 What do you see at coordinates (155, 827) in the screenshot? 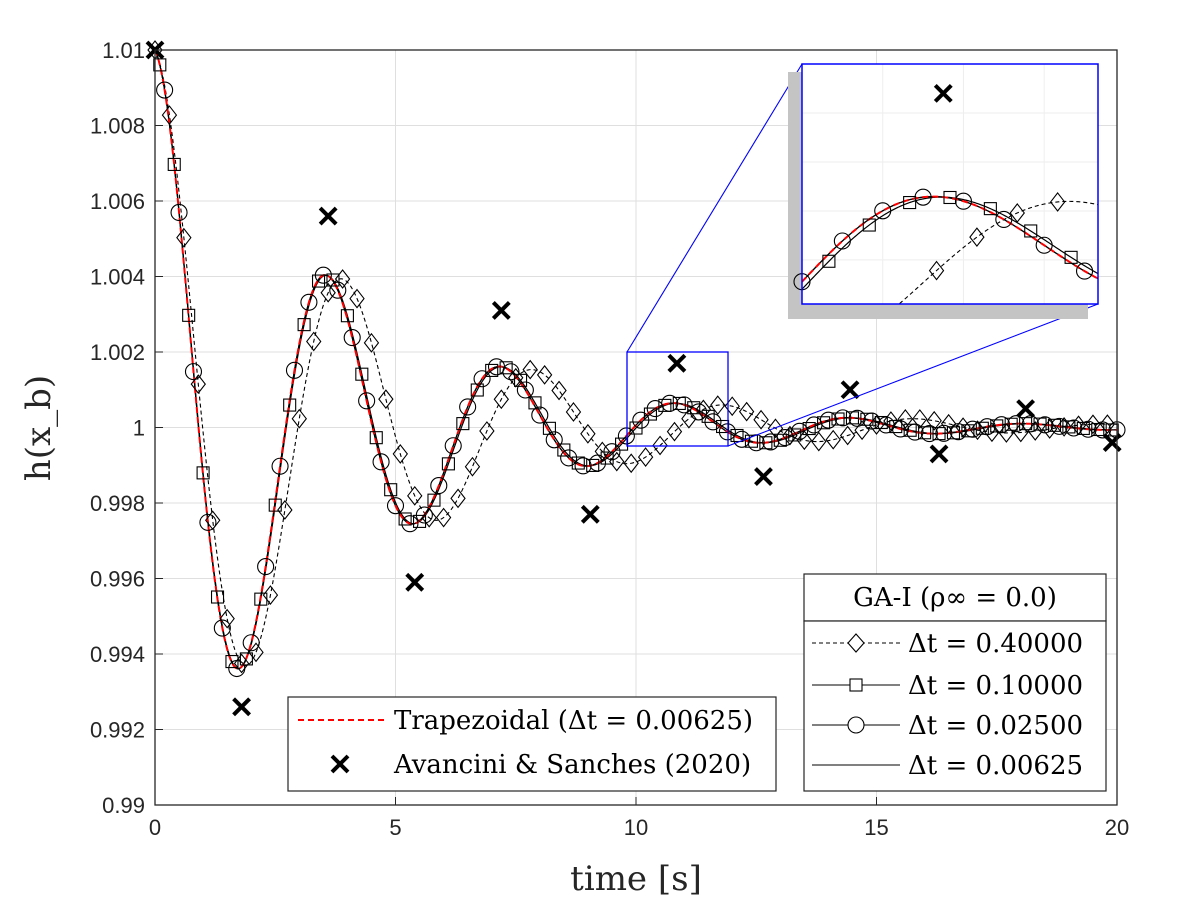
I see `x-tick-label: 0` at bounding box center [155, 827].